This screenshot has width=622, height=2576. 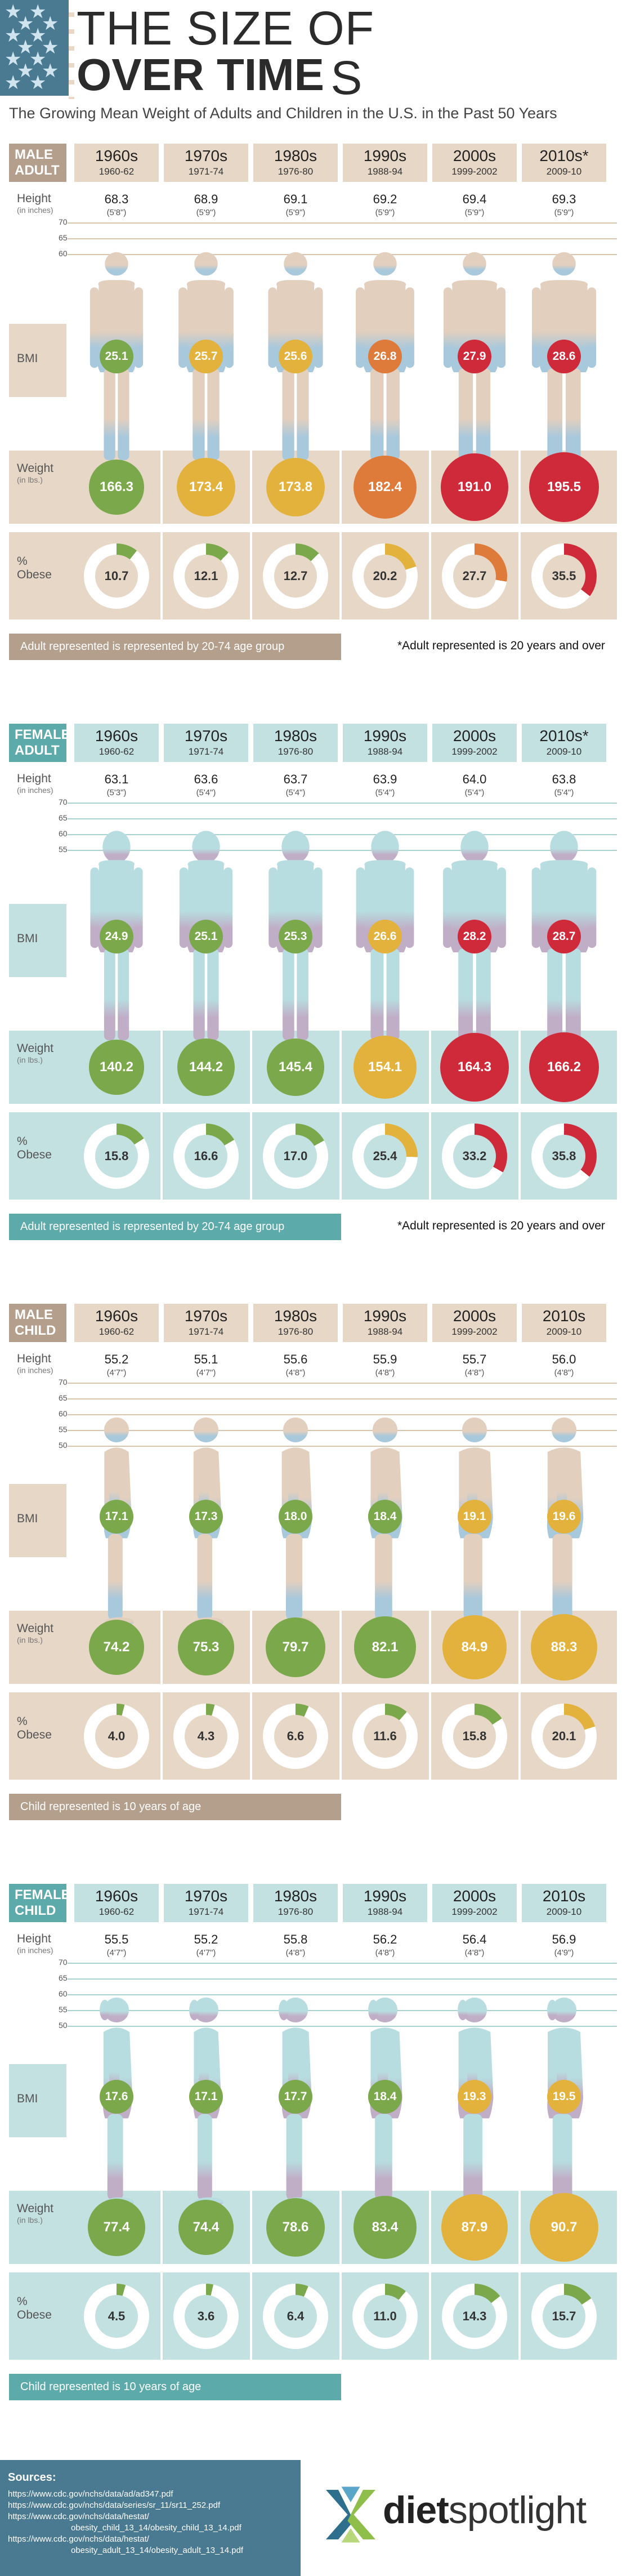 What do you see at coordinates (35, 790) in the screenshot?
I see `height-unit-text: (in inches)` at bounding box center [35, 790].